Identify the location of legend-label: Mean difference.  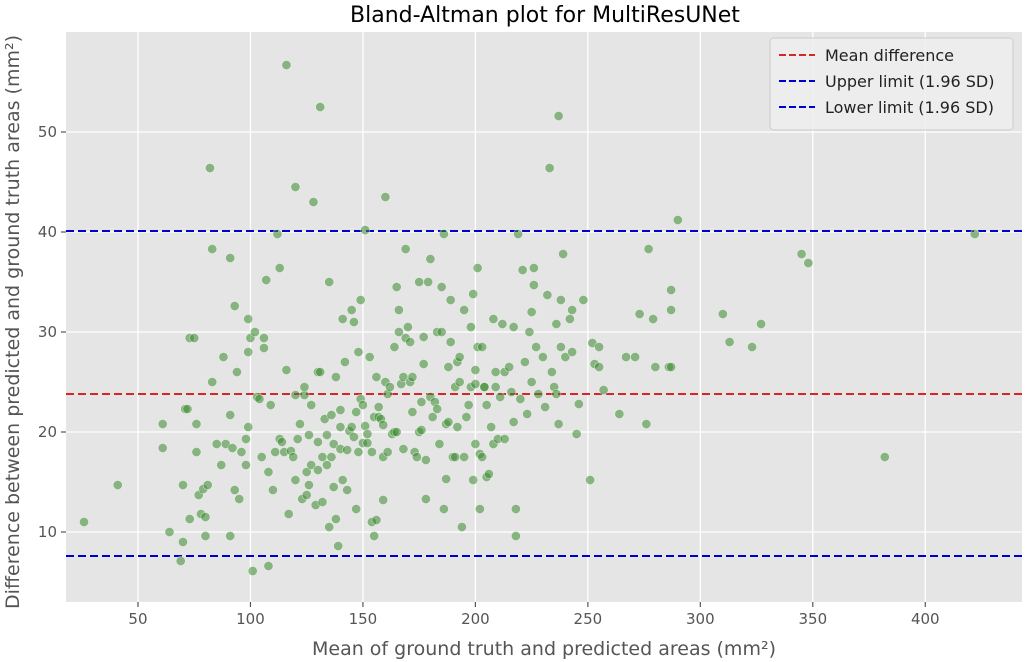
(889, 55).